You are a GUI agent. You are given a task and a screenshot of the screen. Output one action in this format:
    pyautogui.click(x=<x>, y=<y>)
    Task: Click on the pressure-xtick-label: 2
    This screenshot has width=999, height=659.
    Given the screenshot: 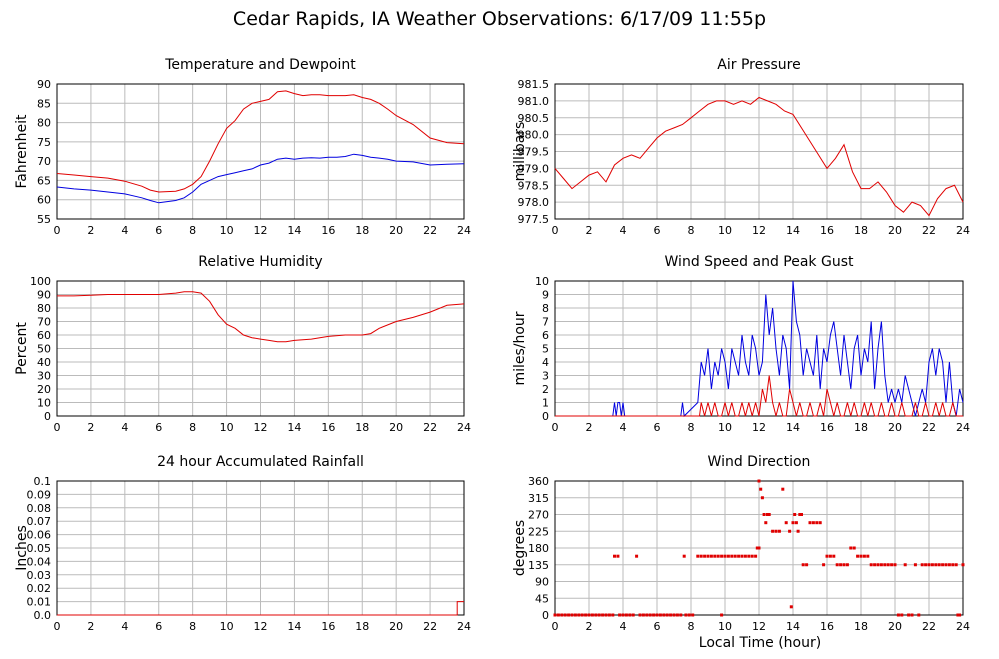 What is the action you would take?
    pyautogui.click(x=589, y=230)
    